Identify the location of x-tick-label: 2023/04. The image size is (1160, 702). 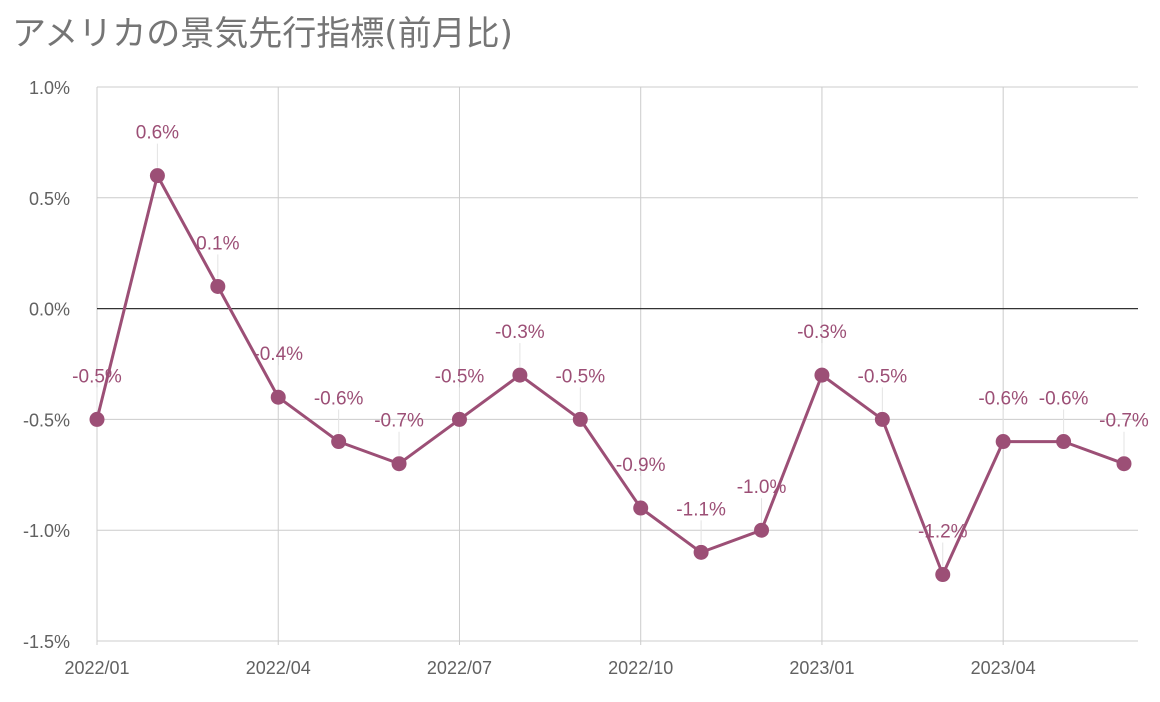
(1003, 668).